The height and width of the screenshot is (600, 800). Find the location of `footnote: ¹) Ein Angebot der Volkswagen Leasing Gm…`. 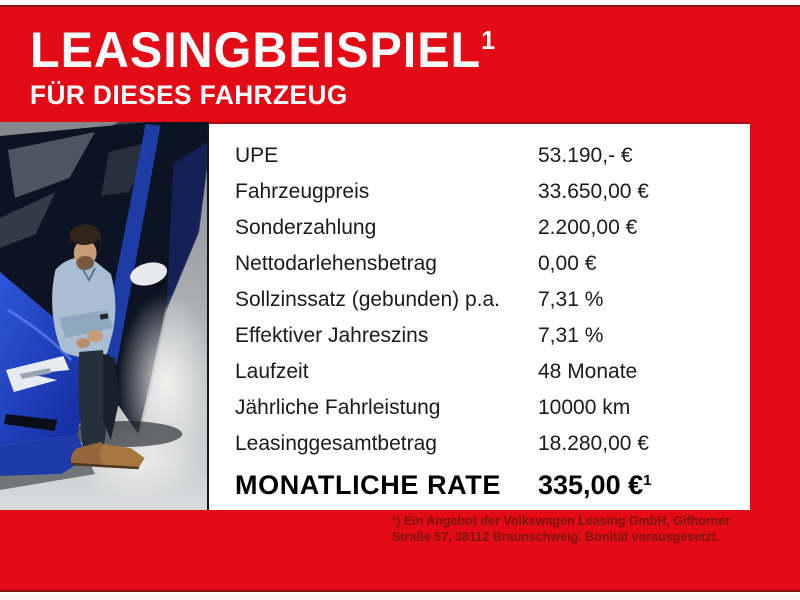

footnote: ¹) Ein Angebot der Volkswagen Leasing Gm… is located at coordinates (567, 529).